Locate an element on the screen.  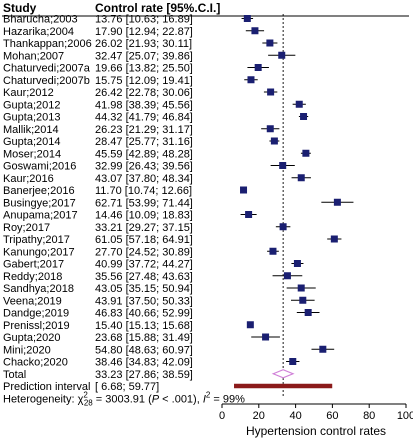
study-label: Anupama;2017 is located at coordinates (40, 216).